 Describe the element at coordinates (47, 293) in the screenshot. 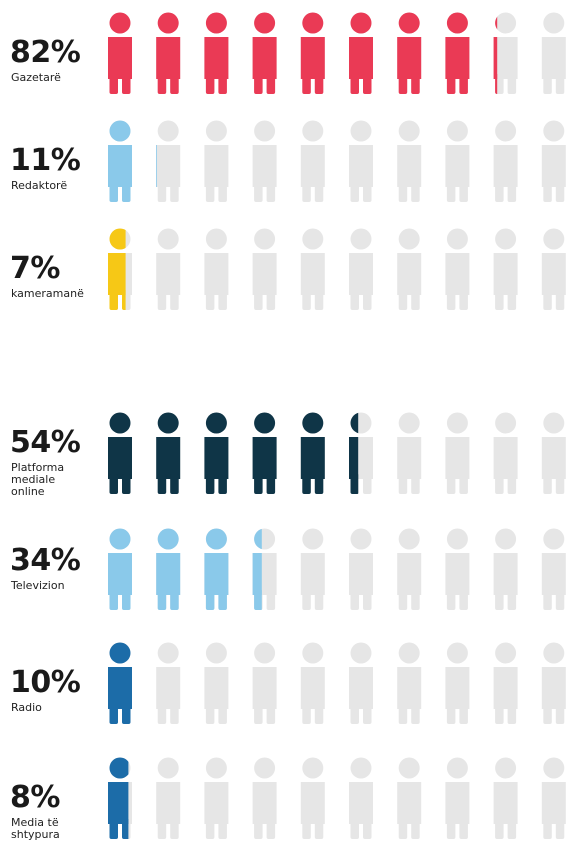

I see `category-label: kameramanë` at that location.